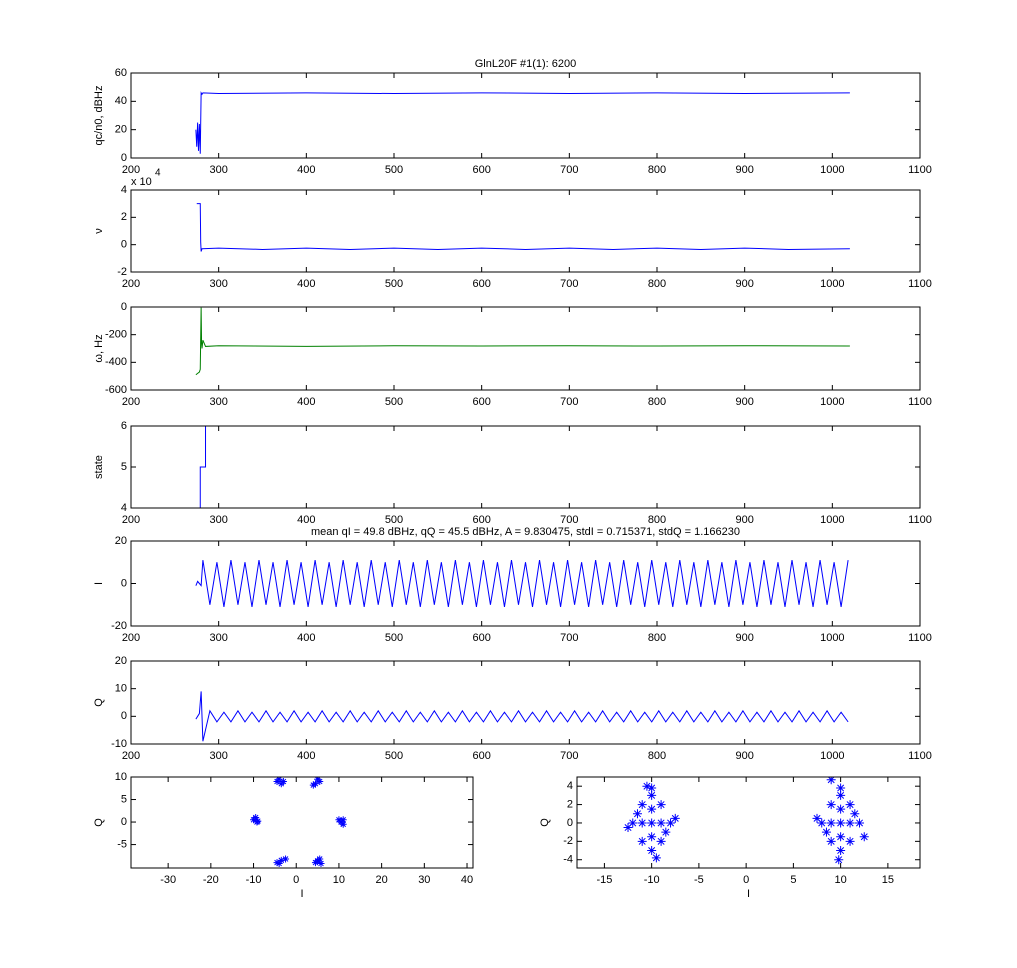 The image size is (1017, 968). I want to click on x-tick-label: 30, so click(424, 880).